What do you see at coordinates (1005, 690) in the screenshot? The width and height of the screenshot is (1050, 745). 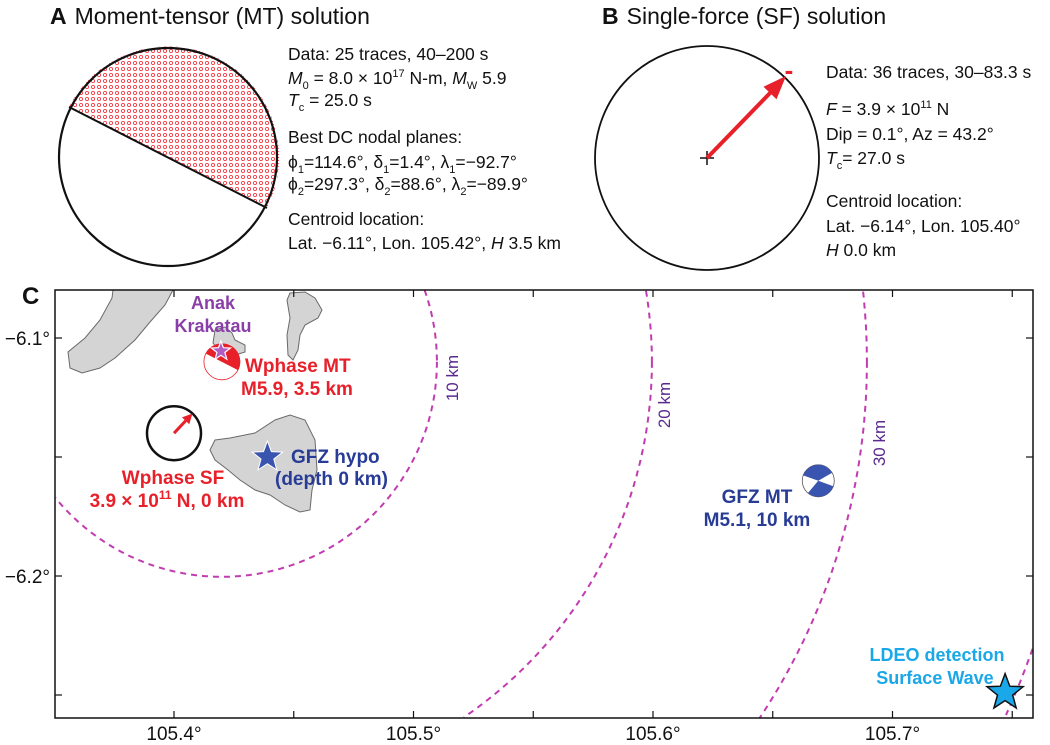 I see `ldeo-star-icon` at bounding box center [1005, 690].